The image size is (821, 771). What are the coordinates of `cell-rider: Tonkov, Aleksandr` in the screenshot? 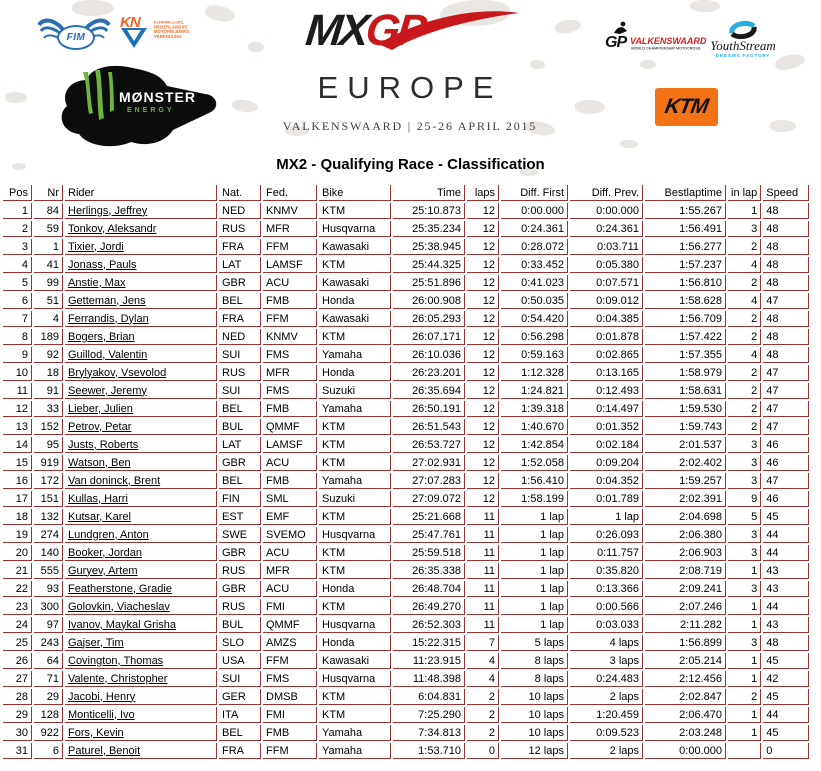 It's located at (141, 229).